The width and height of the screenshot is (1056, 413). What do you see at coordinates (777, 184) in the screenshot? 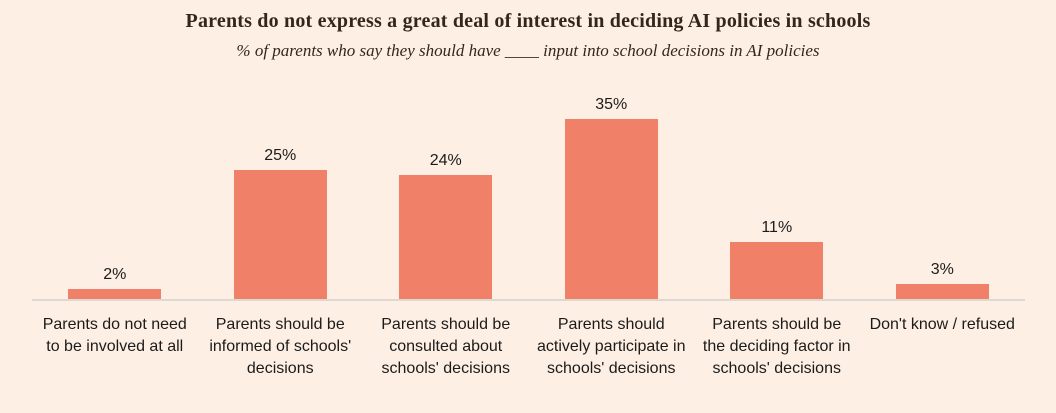
I see `bar-column: 11%` at bounding box center [777, 184].